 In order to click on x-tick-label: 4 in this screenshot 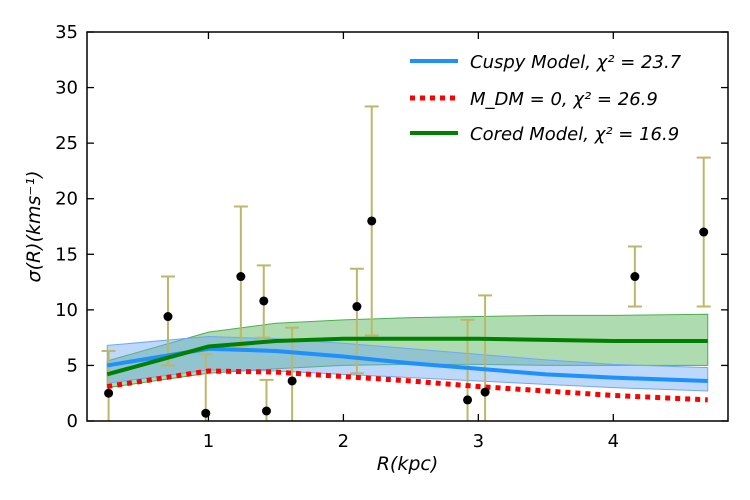, I will do `click(613, 441)`.